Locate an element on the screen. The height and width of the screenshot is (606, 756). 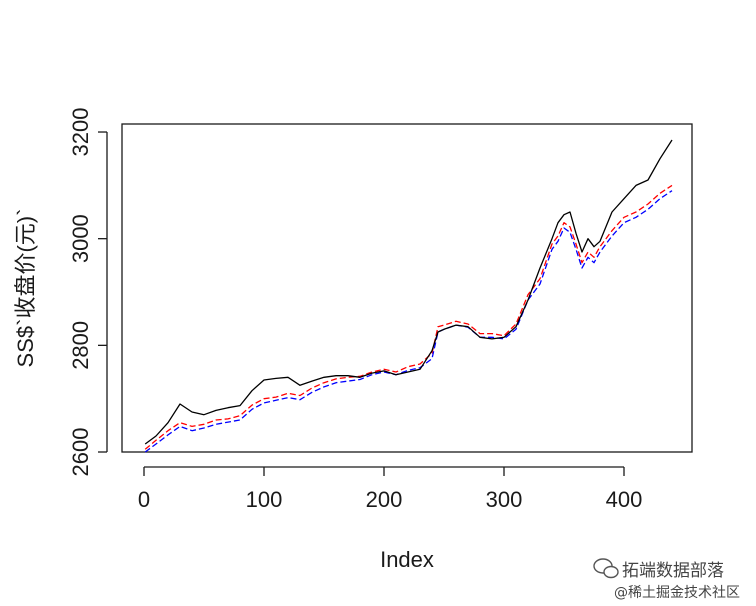
y-axis: 2600 2800 3000 3200 is located at coordinates (88, 292).